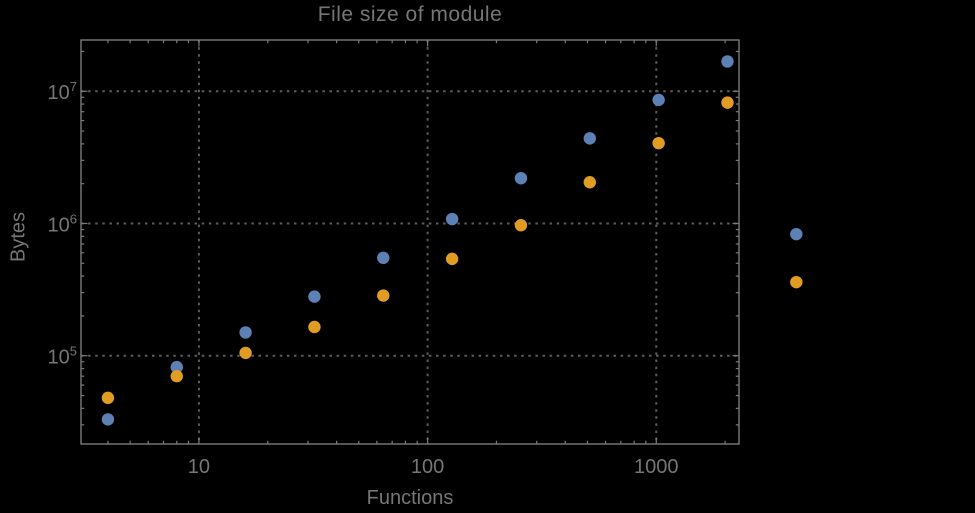 This screenshot has height=513, width=975. What do you see at coordinates (62, 91) in the screenshot?
I see `y-tick-label: 10⁷` at bounding box center [62, 91].